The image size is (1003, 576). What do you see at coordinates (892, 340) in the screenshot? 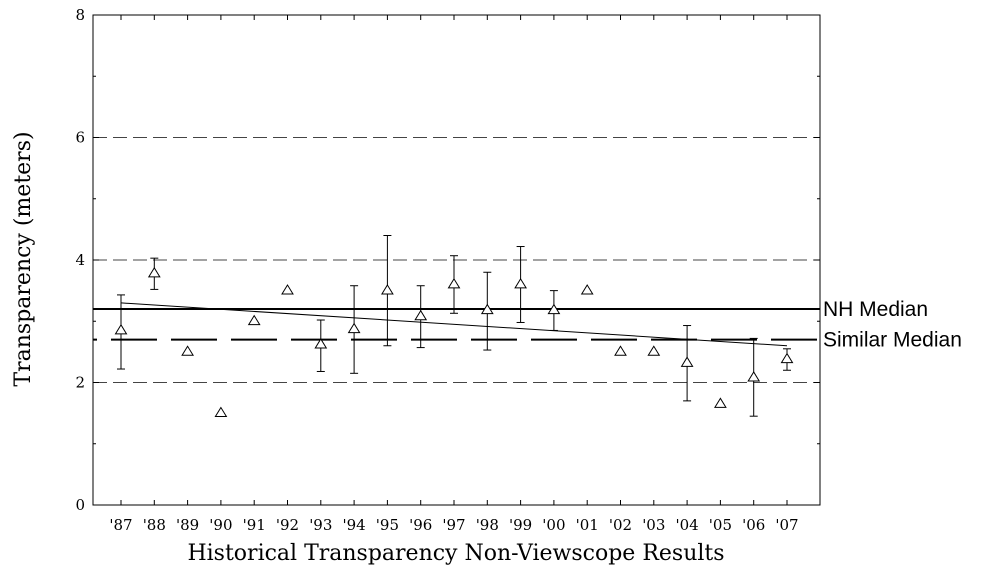
I see `reference-line-label: Similar Median` at bounding box center [892, 340].